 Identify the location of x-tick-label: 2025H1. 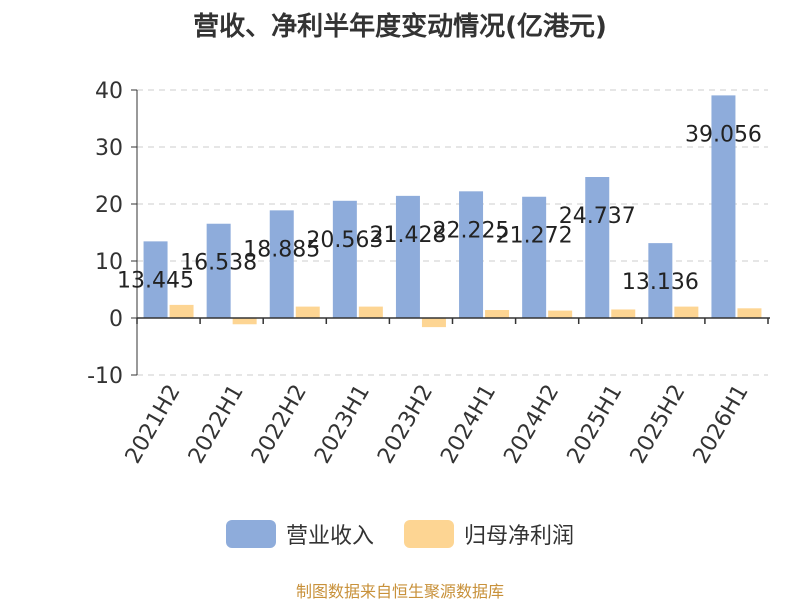
(595, 424).